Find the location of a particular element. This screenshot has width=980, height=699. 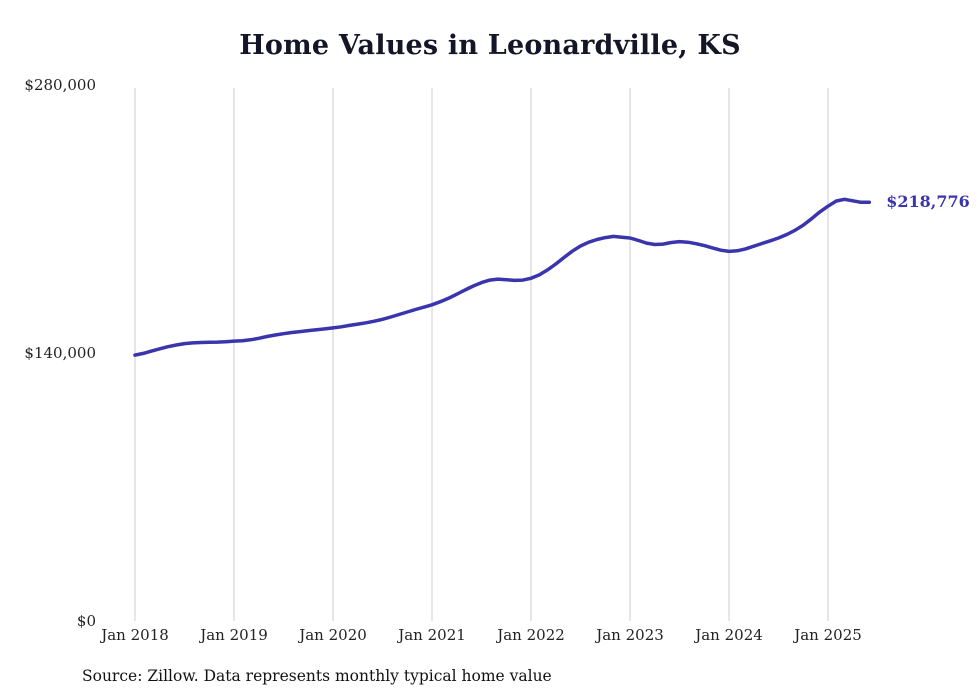

chart-title: Home Values in Leonardville, KS is located at coordinates (490, 45).